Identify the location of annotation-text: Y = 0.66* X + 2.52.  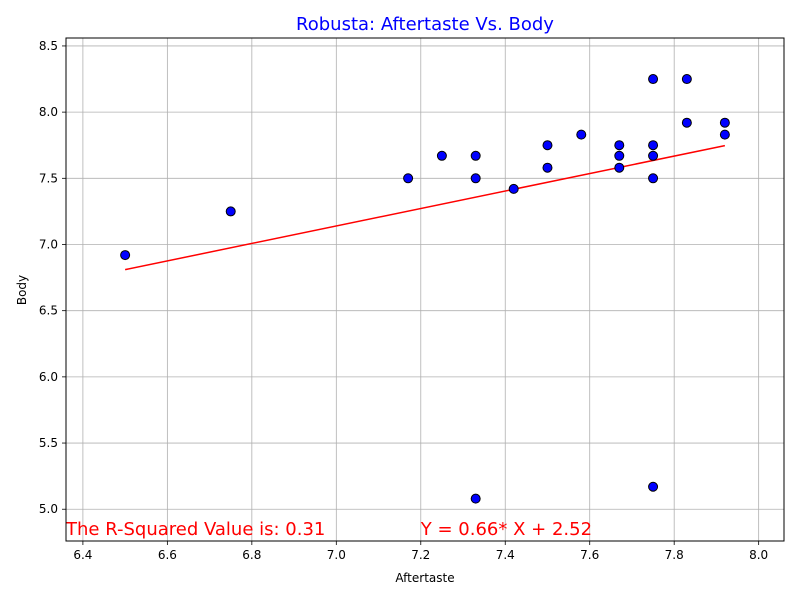
(506, 529).